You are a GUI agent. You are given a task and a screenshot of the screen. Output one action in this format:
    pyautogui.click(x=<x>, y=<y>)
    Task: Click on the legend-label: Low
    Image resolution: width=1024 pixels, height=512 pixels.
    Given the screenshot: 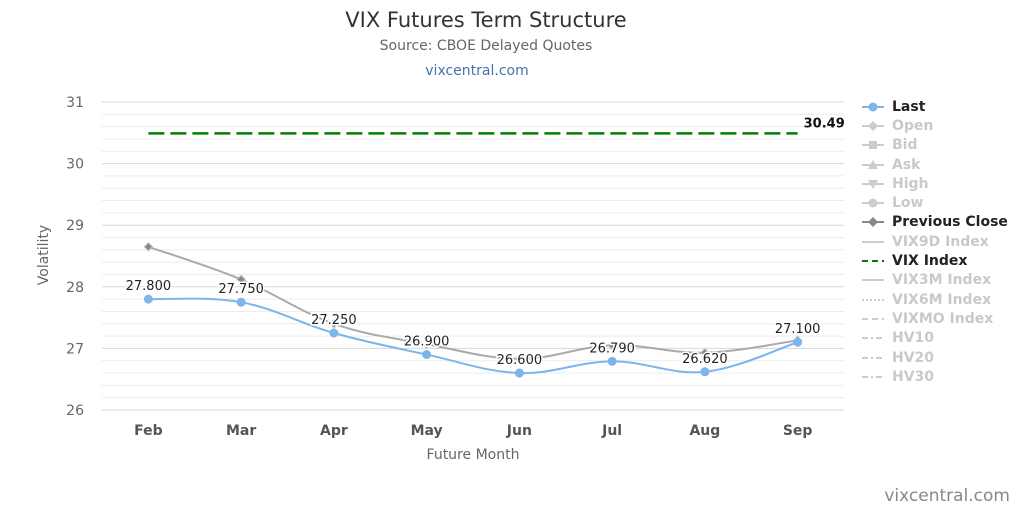 What is the action you would take?
    pyautogui.click(x=908, y=203)
    